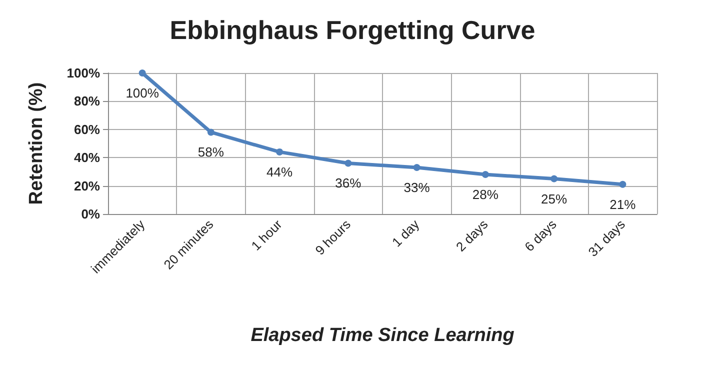  Describe the element at coordinates (417, 187) in the screenshot. I see `data-label: 33%` at that location.